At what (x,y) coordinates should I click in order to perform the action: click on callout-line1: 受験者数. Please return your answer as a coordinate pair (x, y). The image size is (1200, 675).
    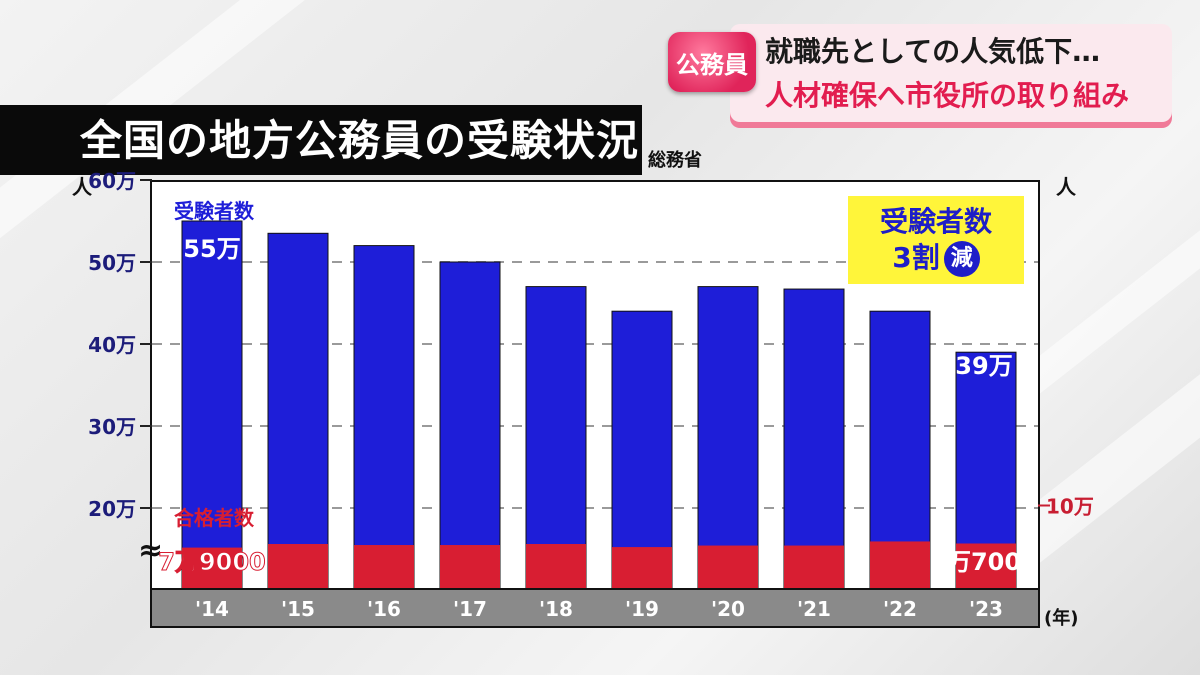
    Looking at the image, I should click on (935, 221).